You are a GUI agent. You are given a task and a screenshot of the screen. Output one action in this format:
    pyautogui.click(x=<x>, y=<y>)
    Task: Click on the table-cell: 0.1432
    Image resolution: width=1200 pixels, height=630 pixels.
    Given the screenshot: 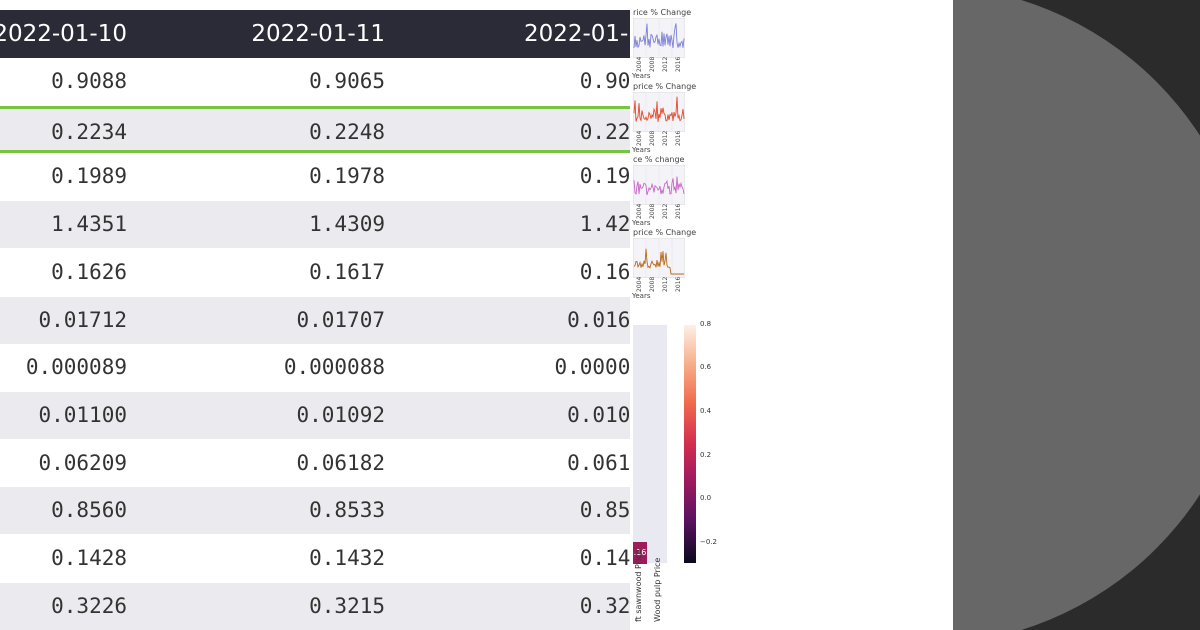 What is the action you would take?
    pyautogui.click(x=347, y=558)
    